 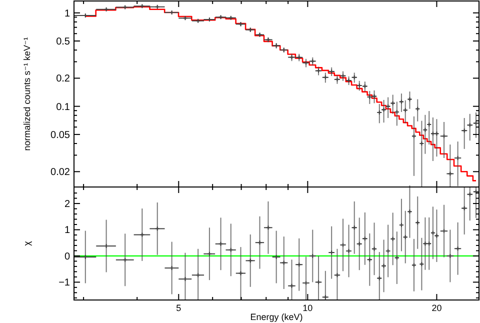 I want to click on y-tick-label: 2, so click(x=67, y=204).